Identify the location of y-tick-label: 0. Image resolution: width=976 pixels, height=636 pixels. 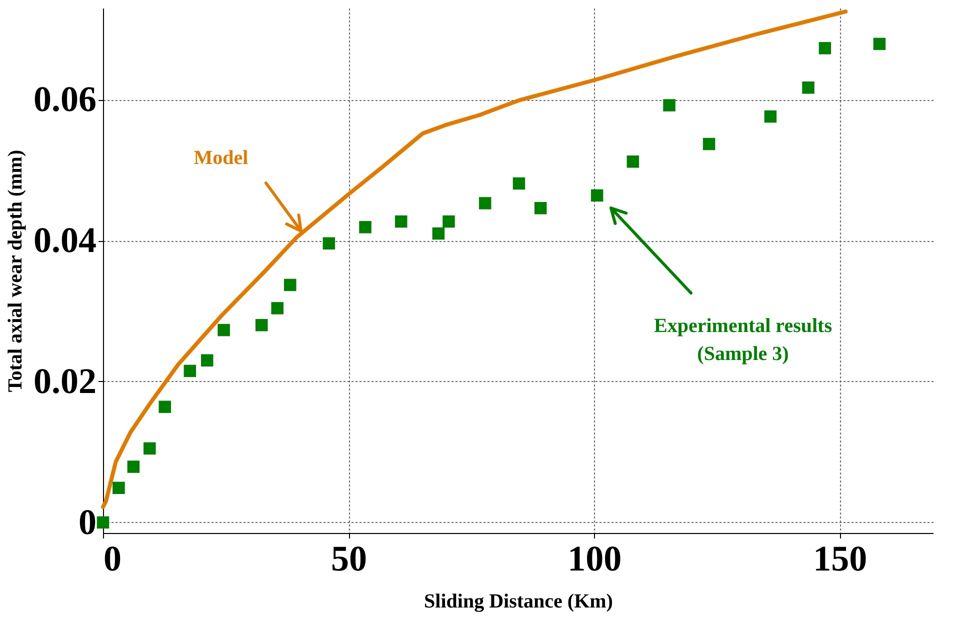
(87, 522).